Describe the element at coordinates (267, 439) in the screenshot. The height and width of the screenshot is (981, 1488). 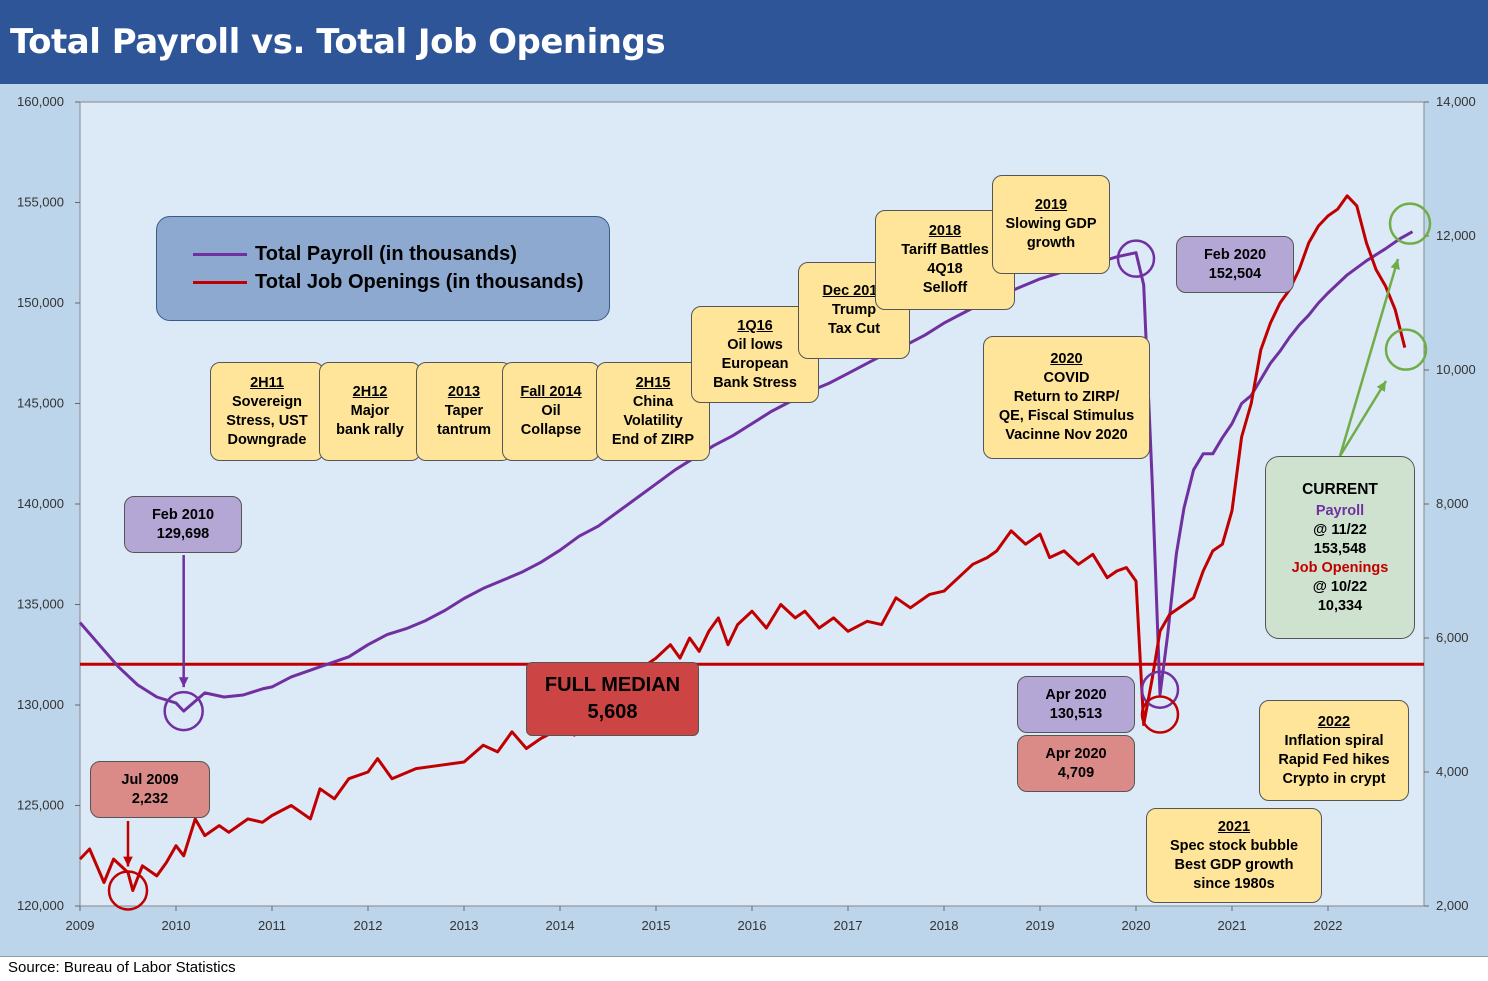
I see `annotation-2h11-line3: Downgrade` at that location.